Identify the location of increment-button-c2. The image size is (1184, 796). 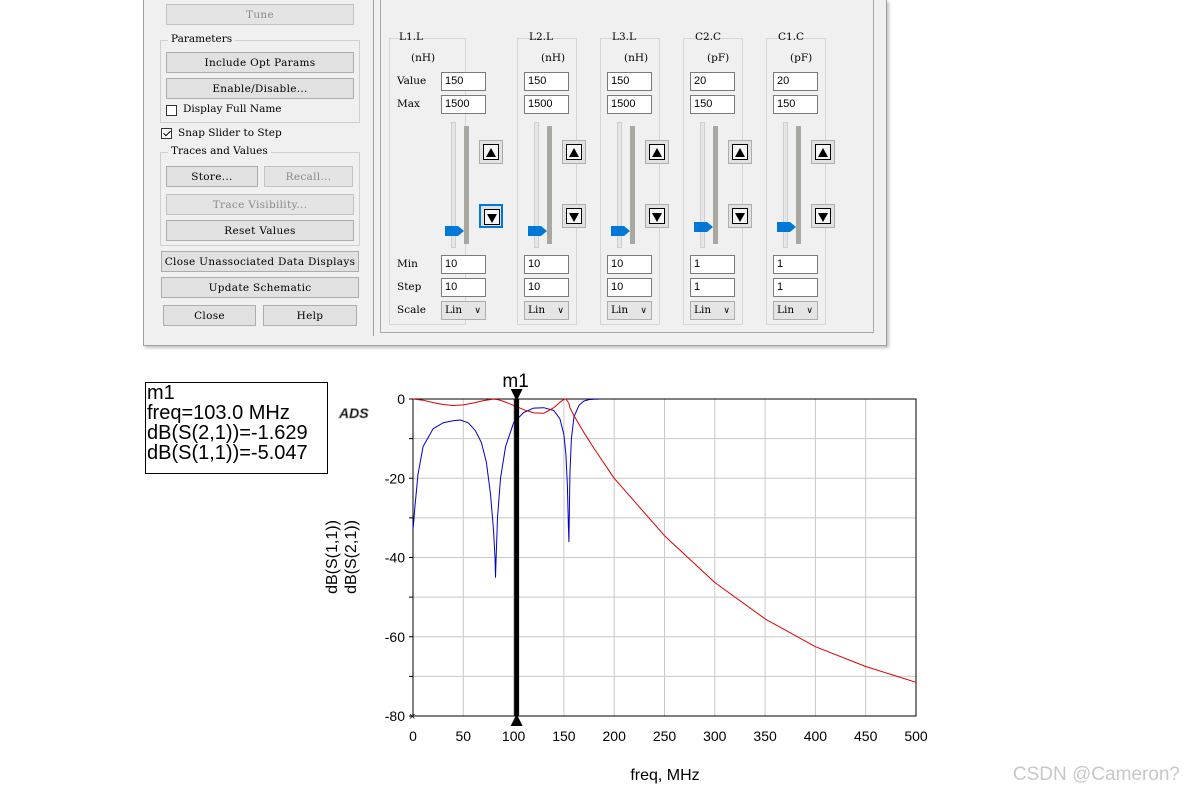
(740, 152).